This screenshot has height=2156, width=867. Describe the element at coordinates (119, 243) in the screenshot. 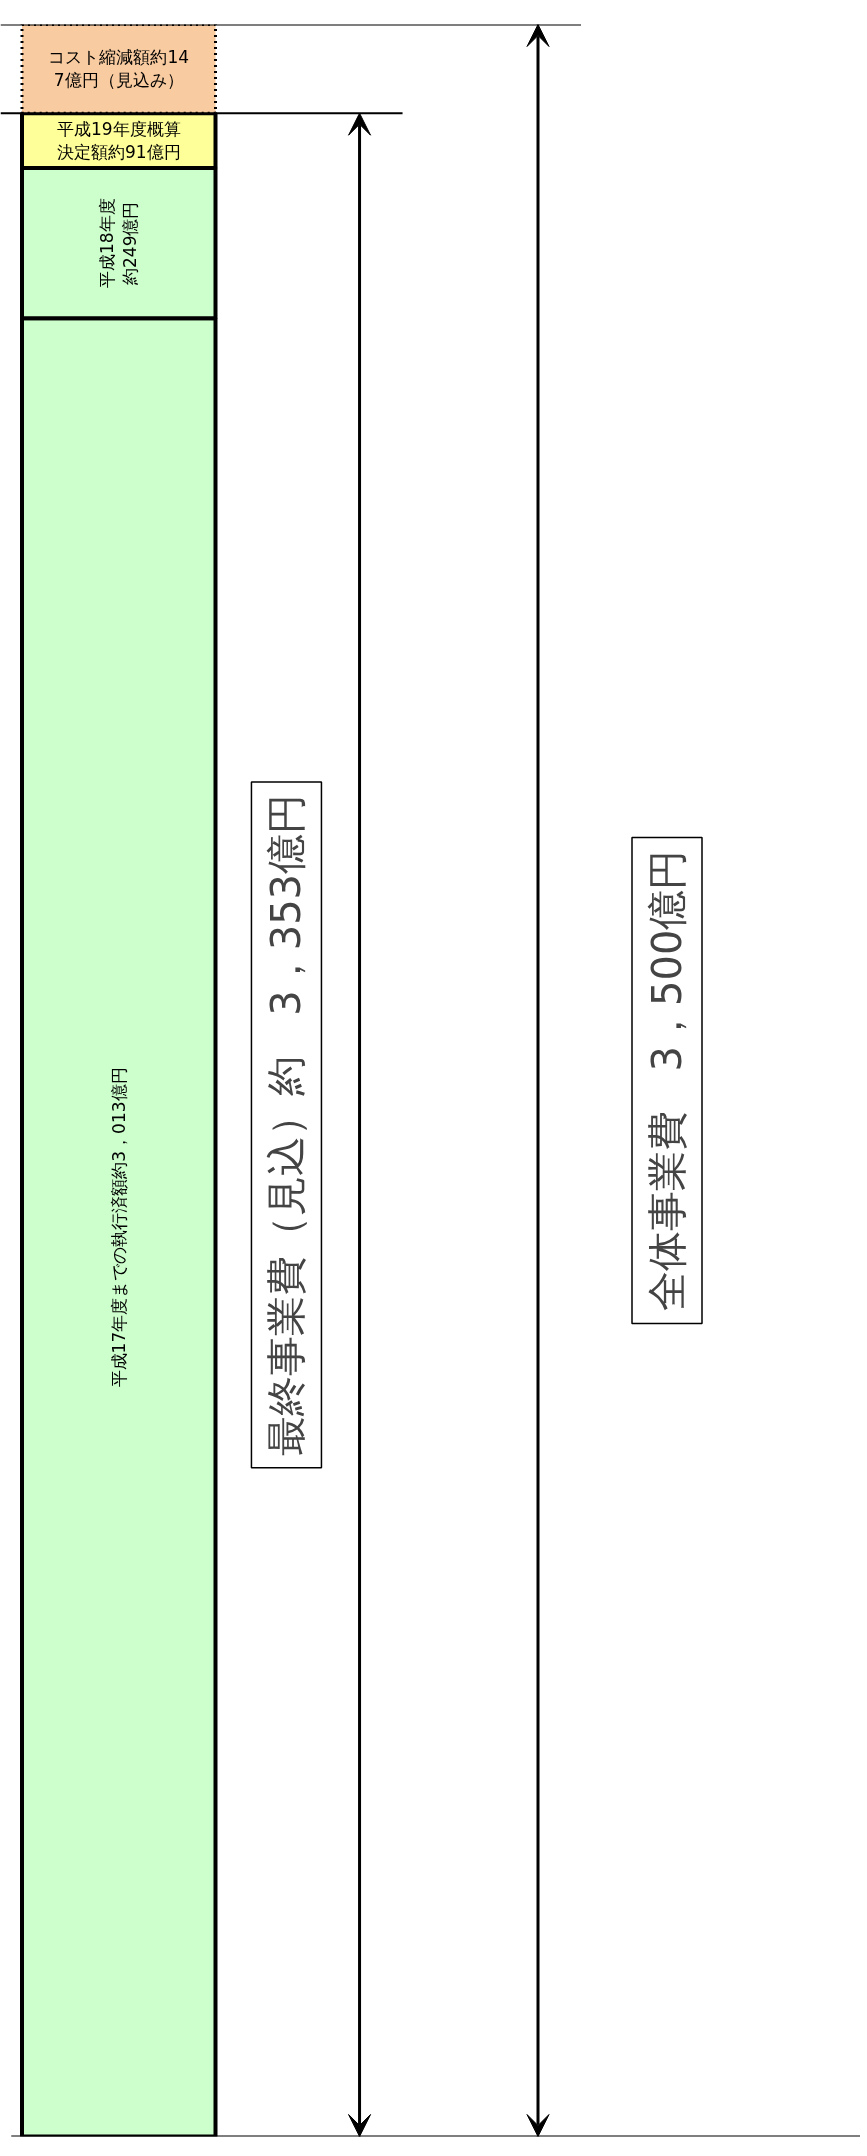

I see `data-label: 平成18年度約249億円` at that location.